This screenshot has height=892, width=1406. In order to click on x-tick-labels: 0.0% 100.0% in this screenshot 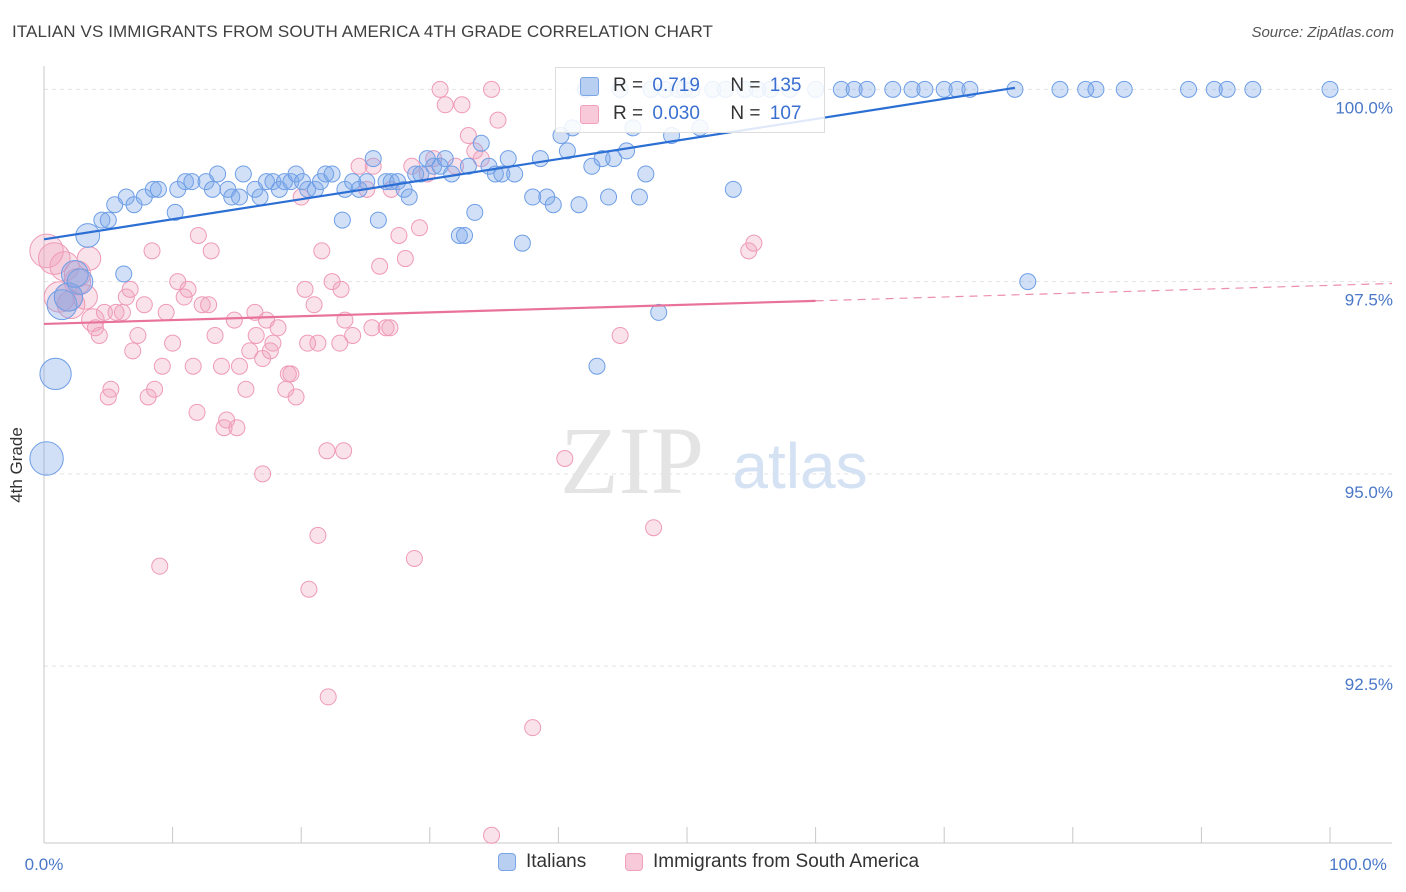, I will do `click(706, 864)`.